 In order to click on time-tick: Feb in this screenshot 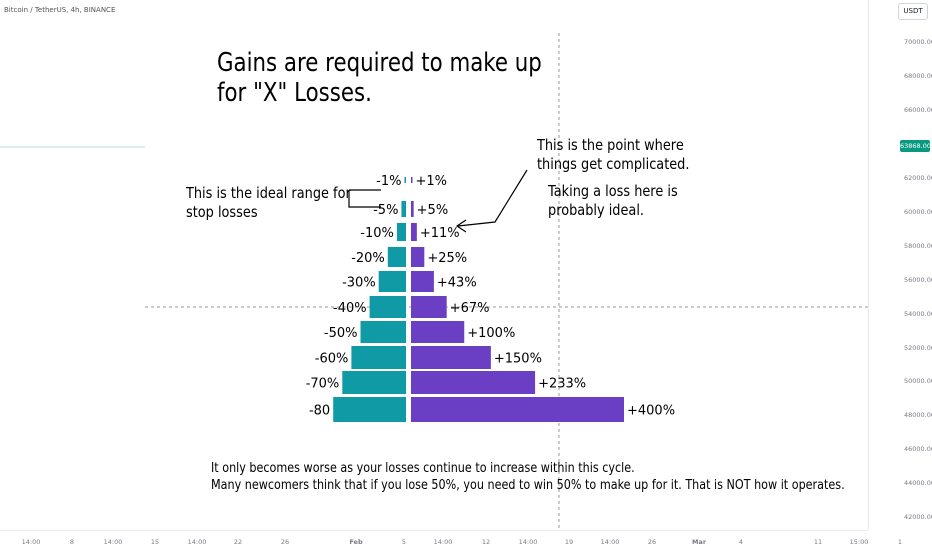, I will do `click(356, 542)`.